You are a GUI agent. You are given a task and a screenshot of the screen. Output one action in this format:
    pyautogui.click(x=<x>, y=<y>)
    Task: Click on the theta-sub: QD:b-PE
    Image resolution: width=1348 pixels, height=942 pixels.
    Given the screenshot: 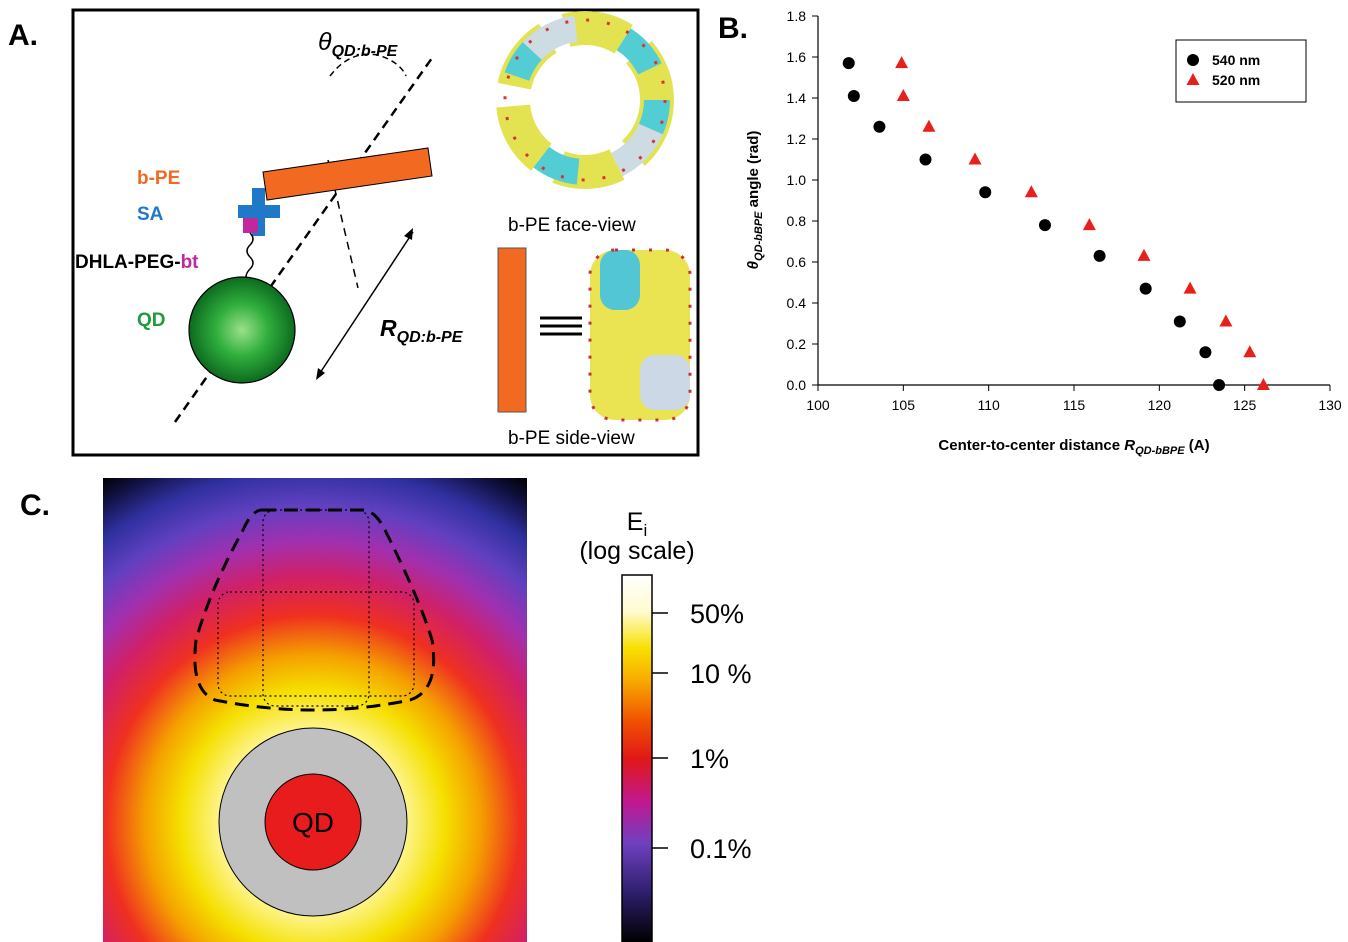 What is the action you would take?
    pyautogui.click(x=365, y=51)
    